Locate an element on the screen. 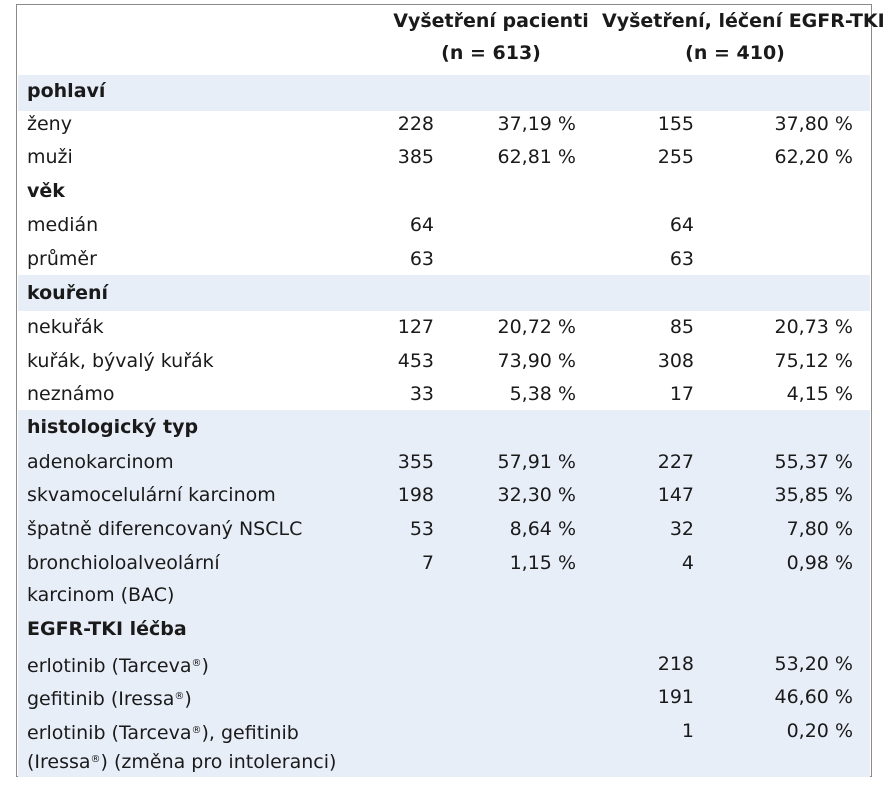 This screenshot has width=892, height=800. row-n1: 53 is located at coordinates (421, 529).